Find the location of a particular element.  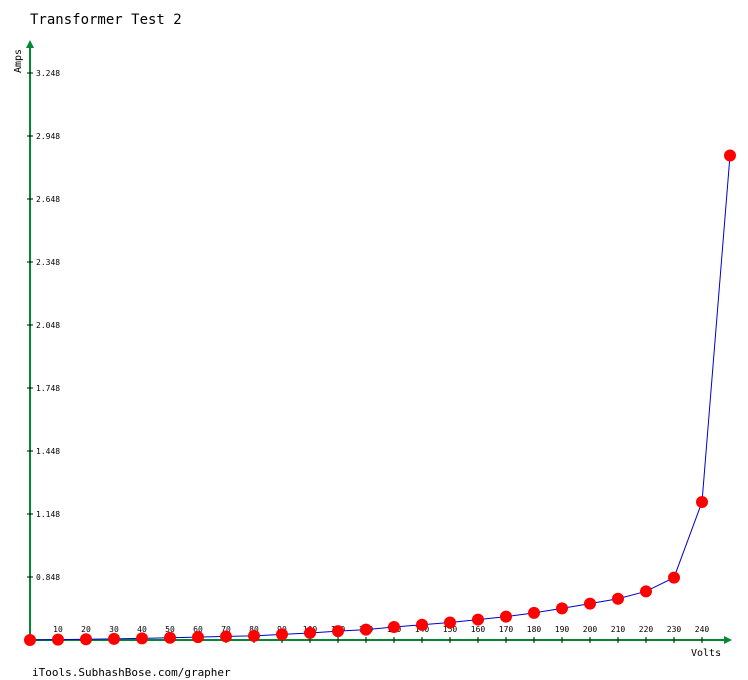

x-tick-label: 10 is located at coordinates (58, 629).